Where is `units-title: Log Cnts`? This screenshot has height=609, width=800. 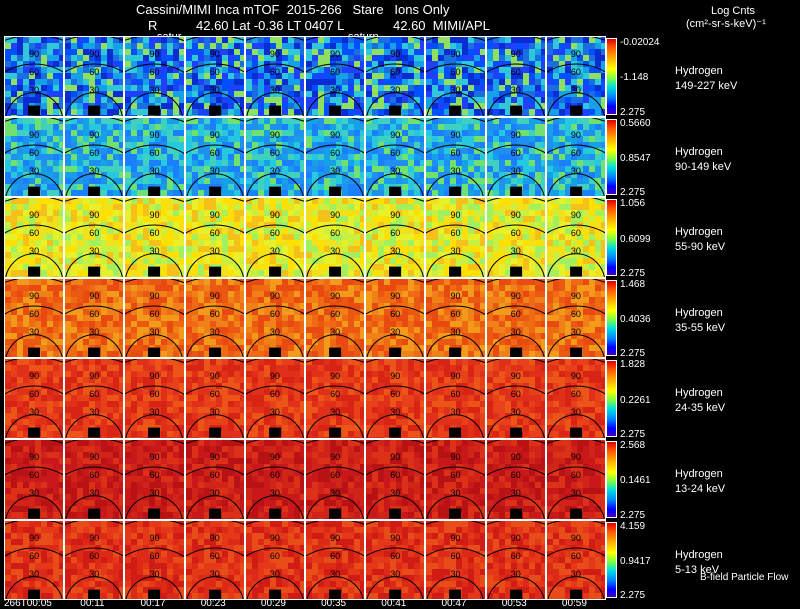 units-title: Log Cnts is located at coordinates (733, 11).